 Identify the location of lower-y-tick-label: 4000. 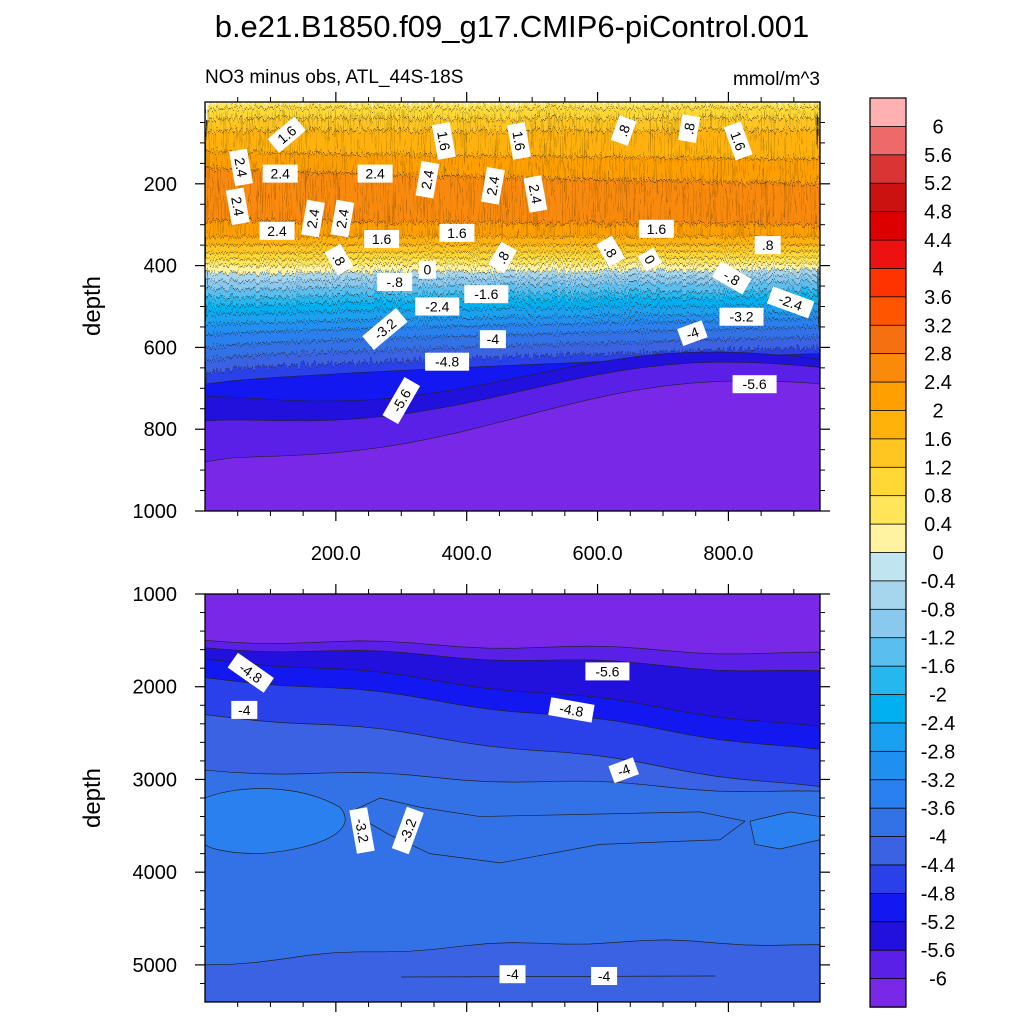
(155, 873).